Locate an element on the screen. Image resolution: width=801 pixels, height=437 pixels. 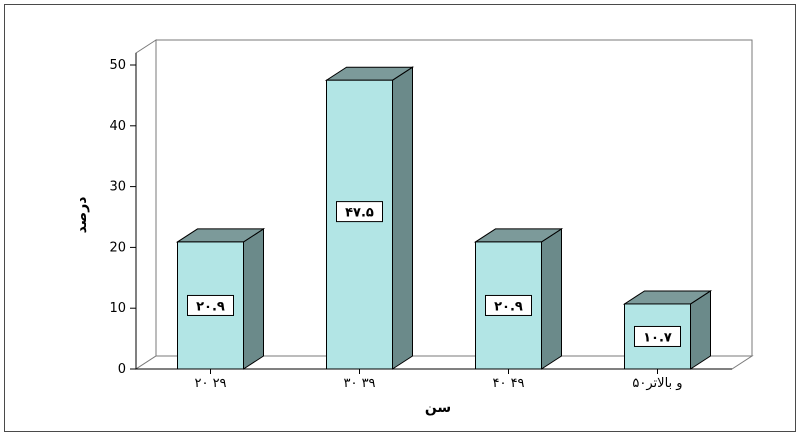
y-tick-label: 30 is located at coordinates (117, 187).